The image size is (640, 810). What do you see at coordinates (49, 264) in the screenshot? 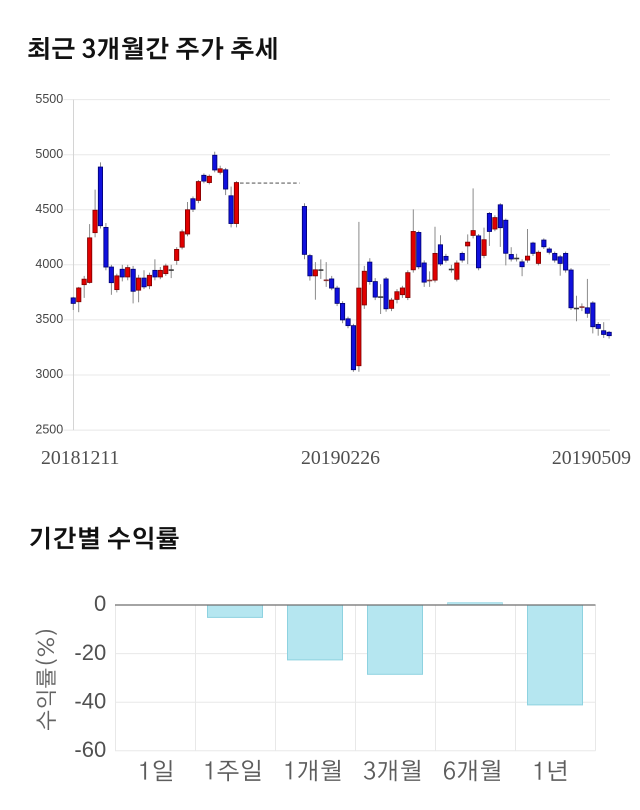
I see `svg-text: 4000` at bounding box center [49, 264].